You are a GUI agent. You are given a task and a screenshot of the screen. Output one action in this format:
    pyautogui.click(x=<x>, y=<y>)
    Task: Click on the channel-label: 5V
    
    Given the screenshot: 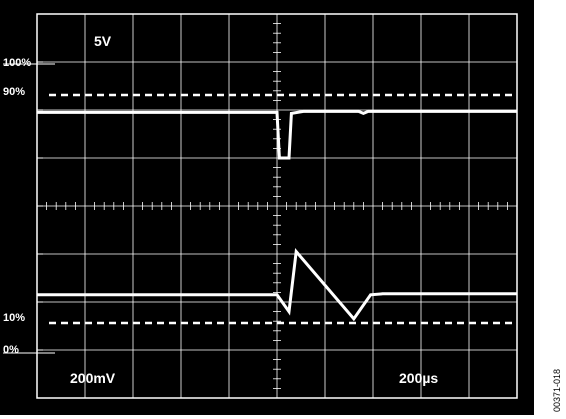 What is the action you would take?
    pyautogui.click(x=103, y=41)
    